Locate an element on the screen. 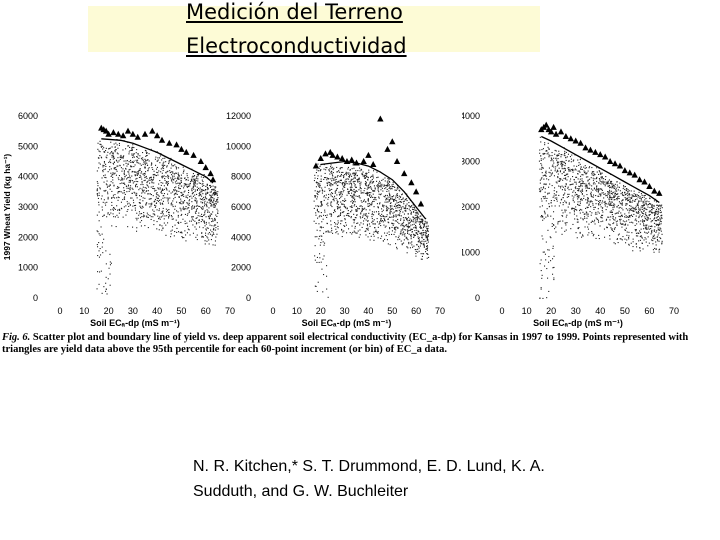 The image size is (720, 540). y-tick-label: 10000 is located at coordinates (238, 146).